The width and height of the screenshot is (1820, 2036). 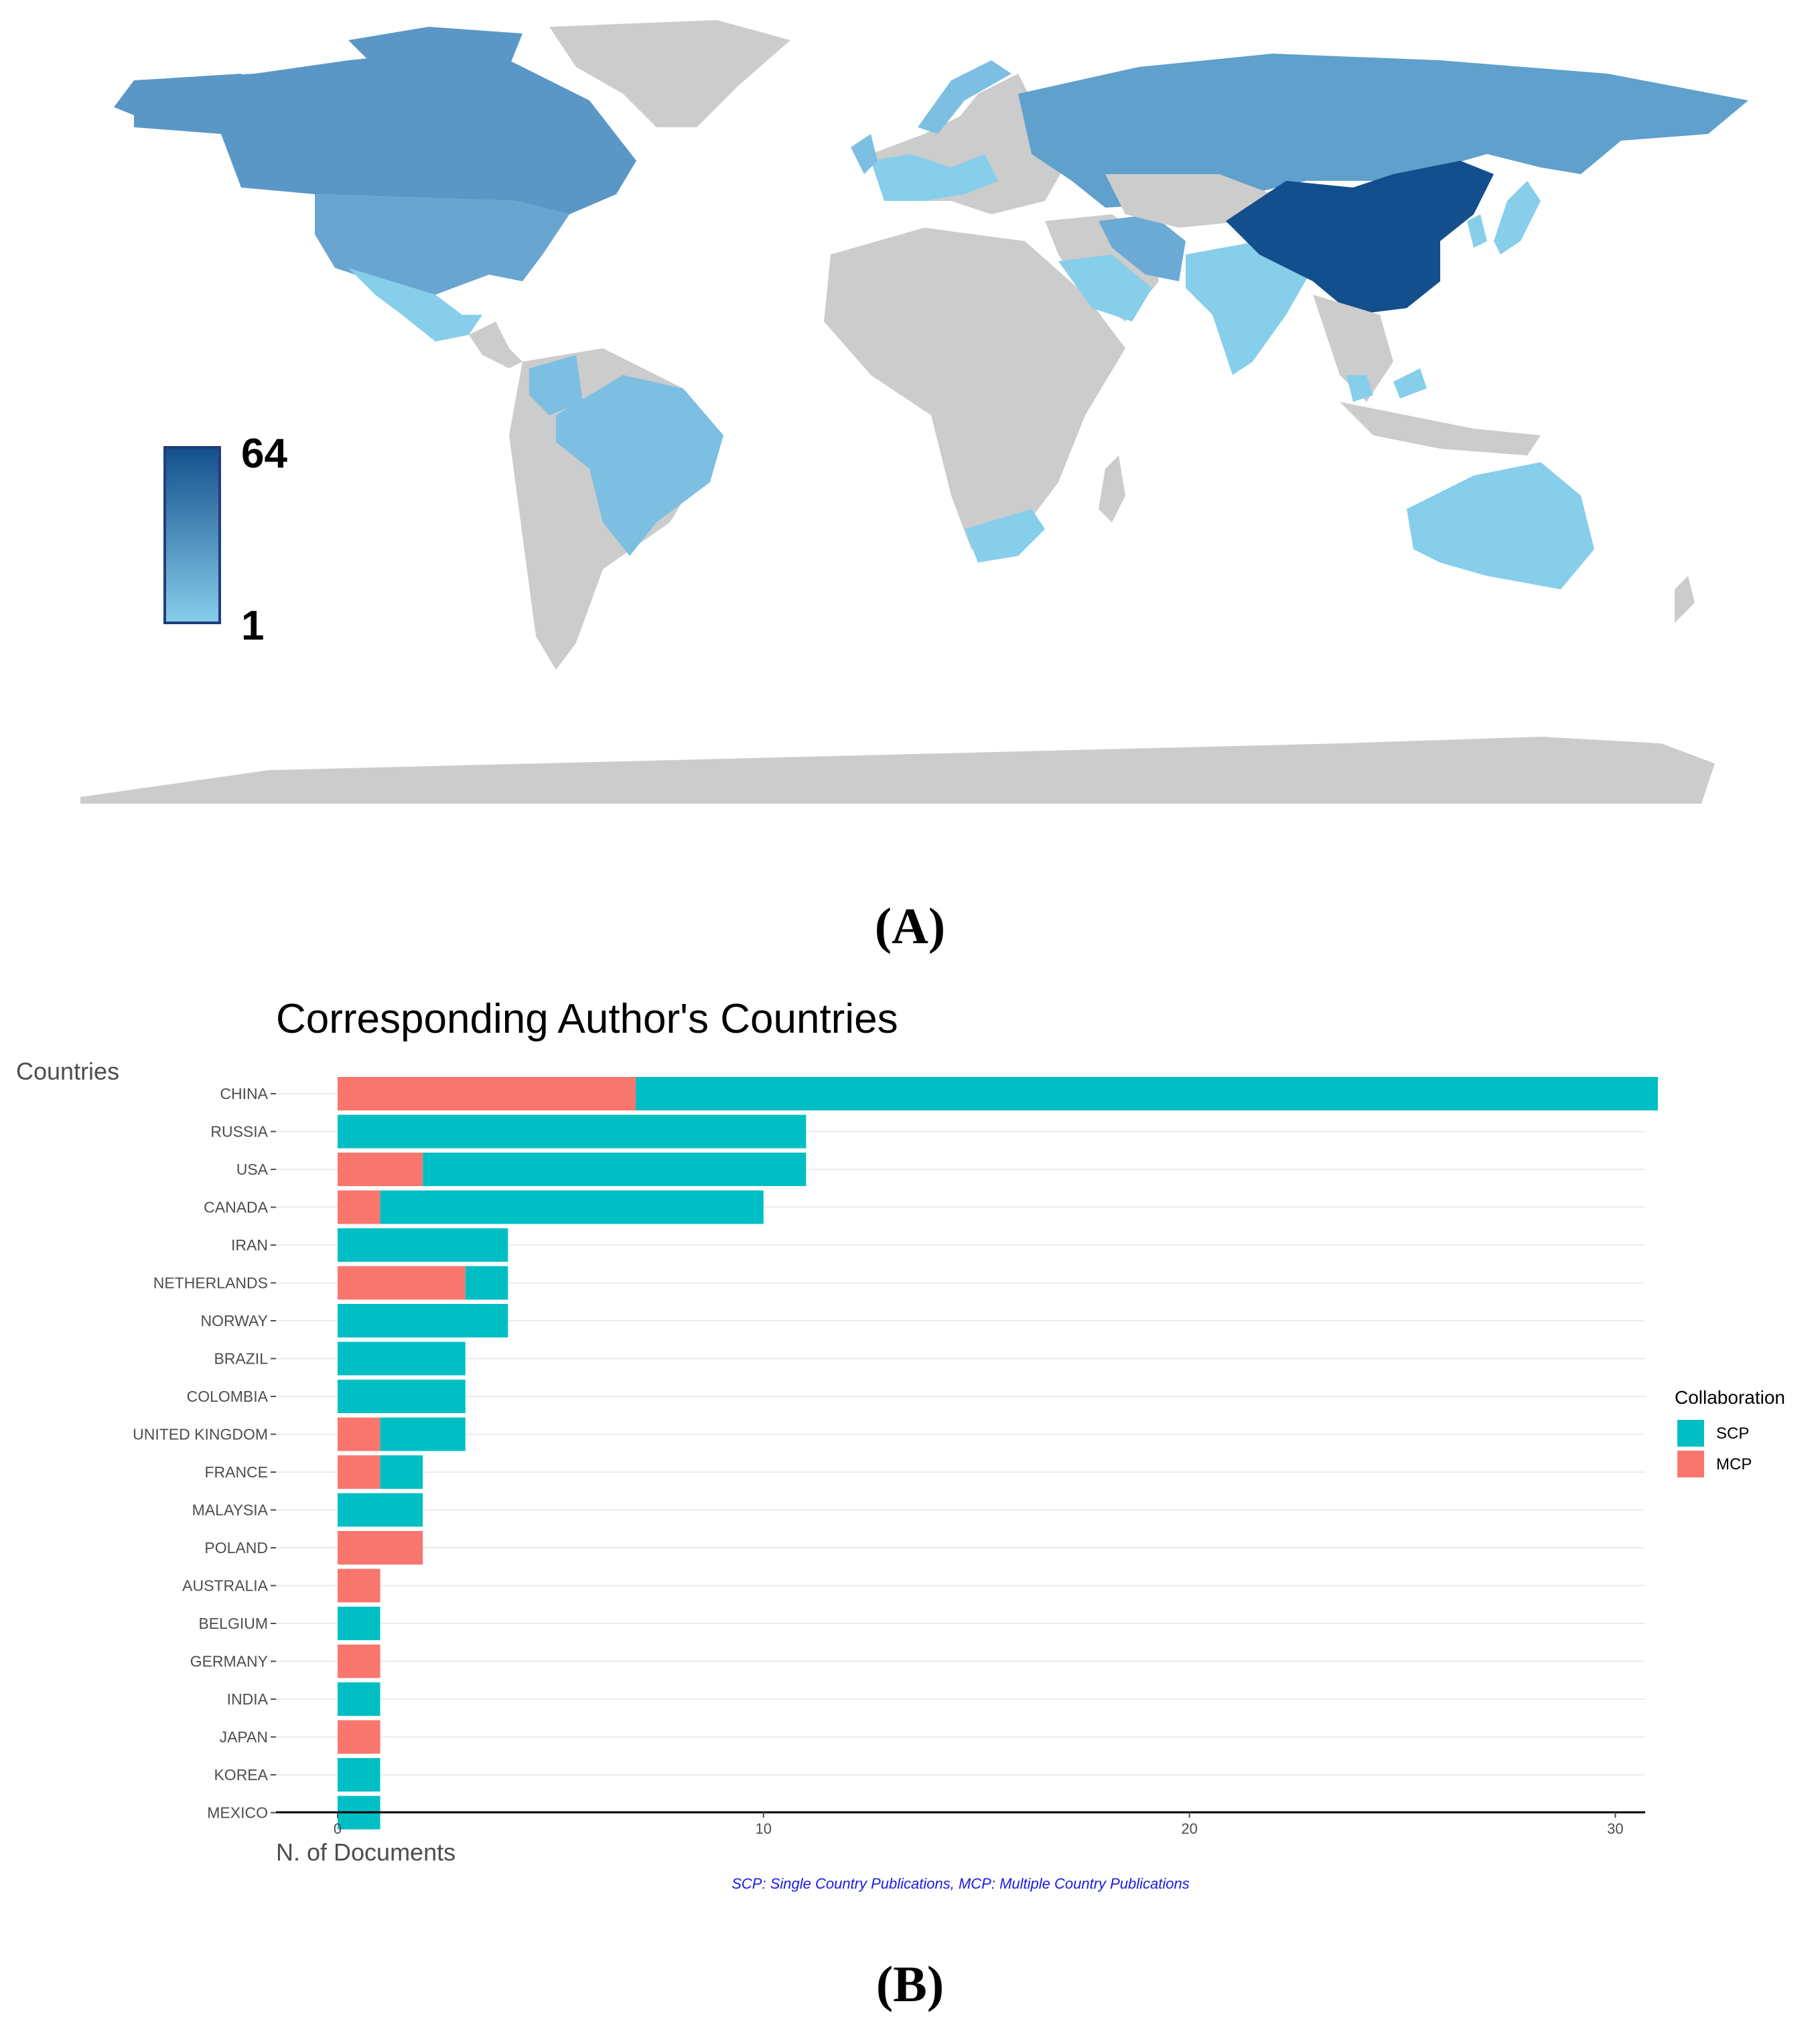 What do you see at coordinates (244, 1737) in the screenshot?
I see `y-tick-label: JAPAN` at bounding box center [244, 1737].